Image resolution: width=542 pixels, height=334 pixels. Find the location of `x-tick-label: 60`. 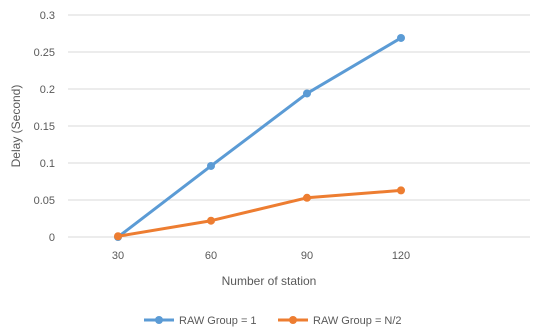

x-tick-label: 60 is located at coordinates (211, 256).